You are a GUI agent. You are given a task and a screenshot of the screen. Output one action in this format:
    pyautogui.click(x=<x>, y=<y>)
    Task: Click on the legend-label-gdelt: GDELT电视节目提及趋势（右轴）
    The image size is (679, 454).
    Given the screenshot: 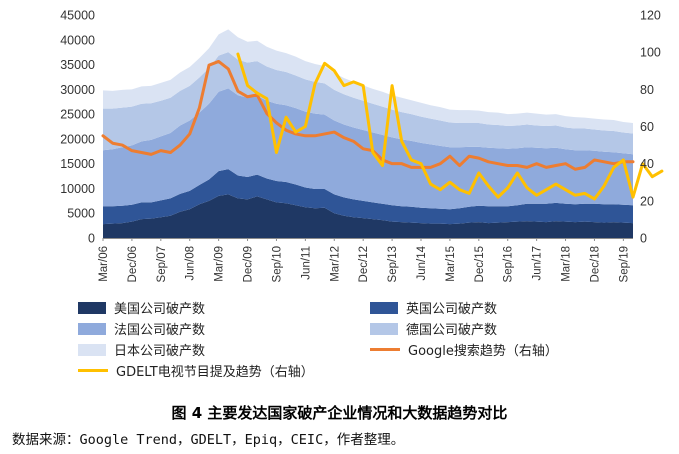 What is the action you would take?
    pyautogui.click(x=215, y=372)
    